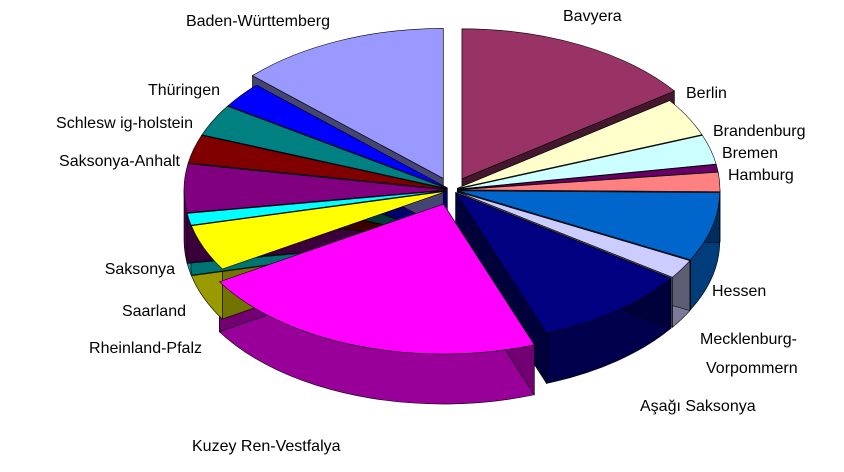 This screenshot has width=844, height=472. What do you see at coordinates (698, 406) in the screenshot?
I see `slice-label: Aşağı Saksonya` at bounding box center [698, 406].